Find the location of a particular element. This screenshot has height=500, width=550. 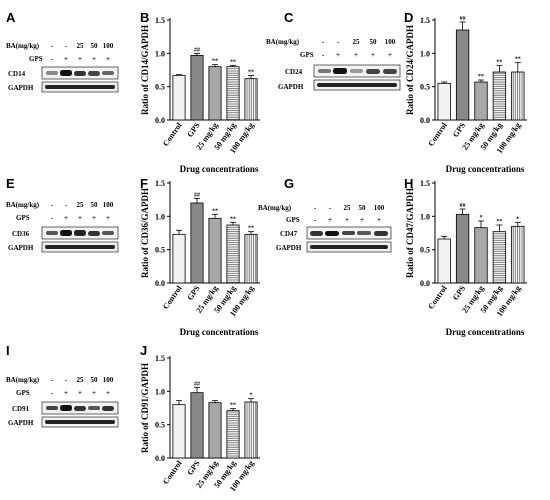

panel-letter: H is located at coordinates (408, 183).